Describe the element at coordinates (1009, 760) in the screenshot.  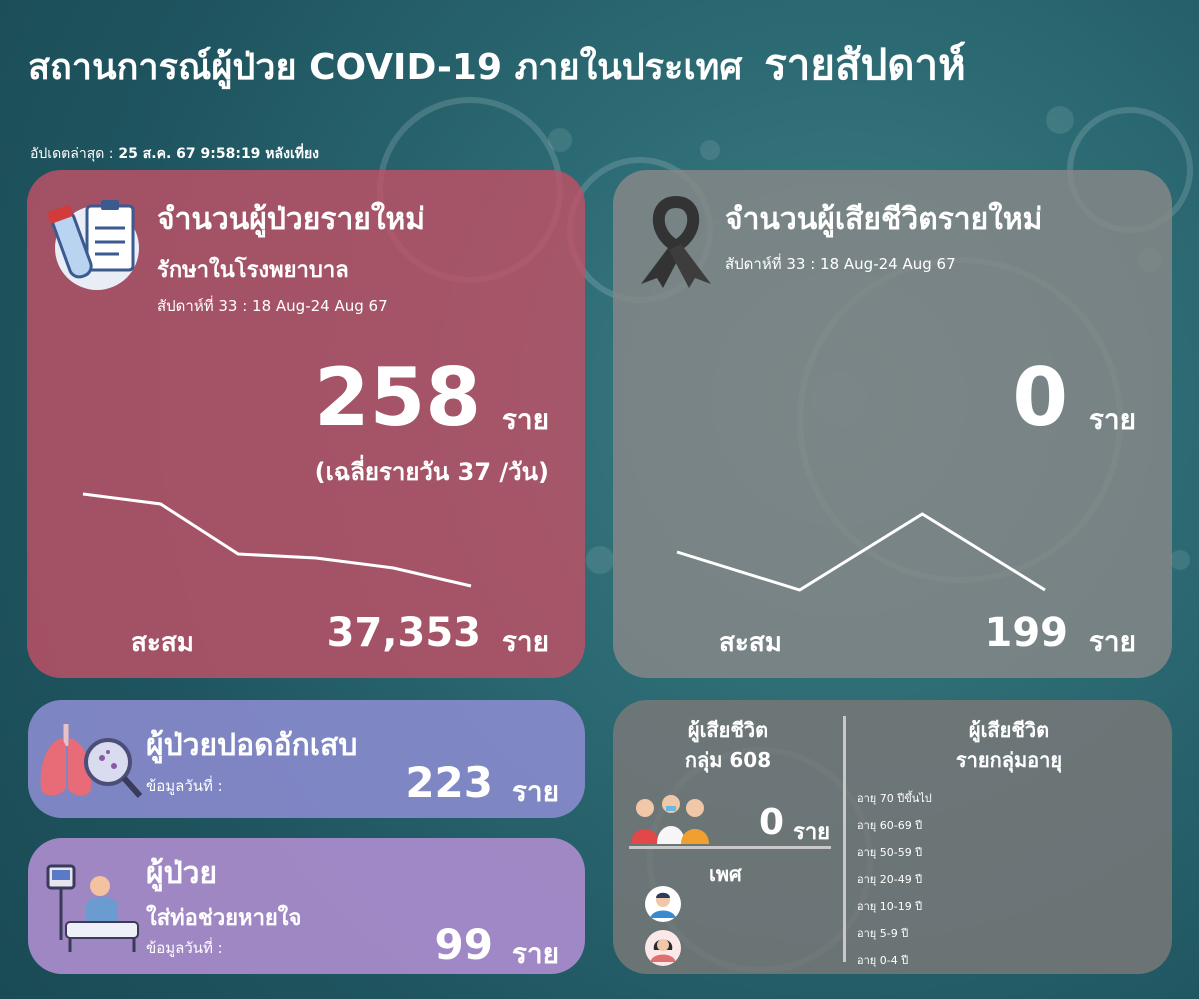
I see `deaths-age-title-line2: รายกลุ่มอายุ` at that location.